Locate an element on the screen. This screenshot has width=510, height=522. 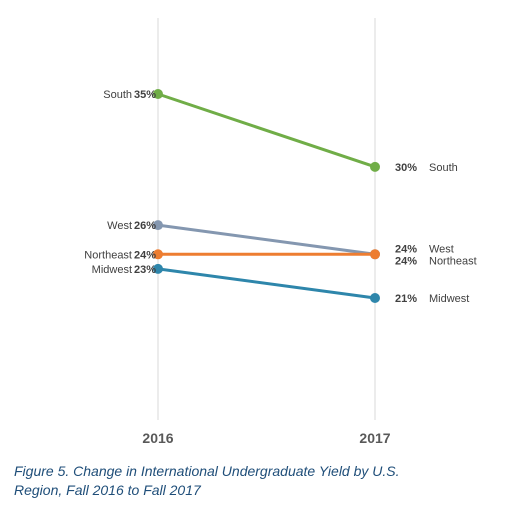
point-northeast-2017 is located at coordinates (375, 254).